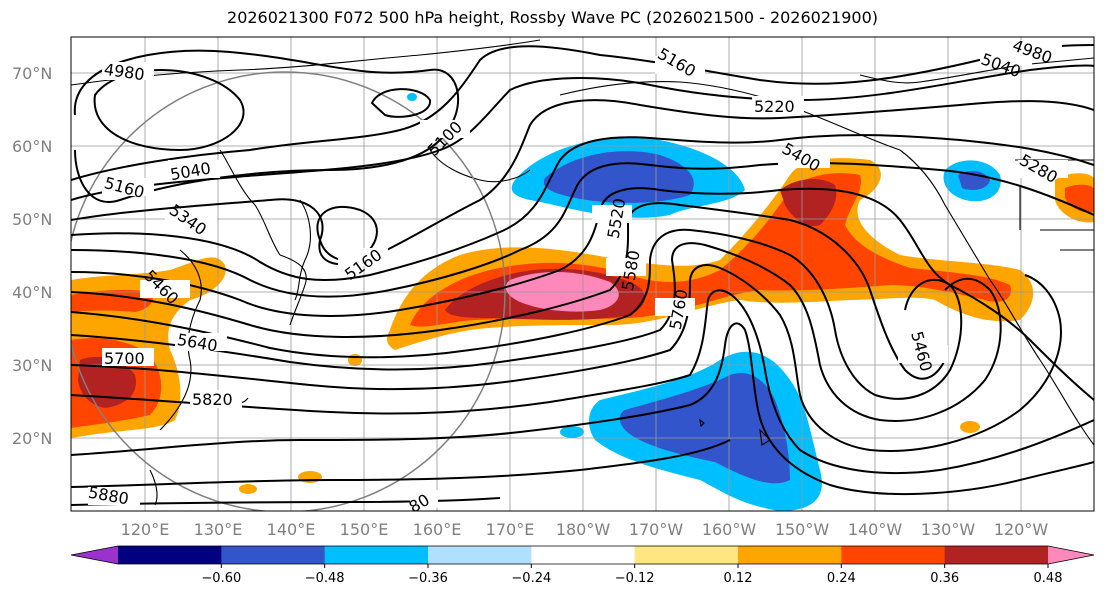  Describe the element at coordinates (32, 146) in the screenshot. I see `lat-label: 60°N` at that location.